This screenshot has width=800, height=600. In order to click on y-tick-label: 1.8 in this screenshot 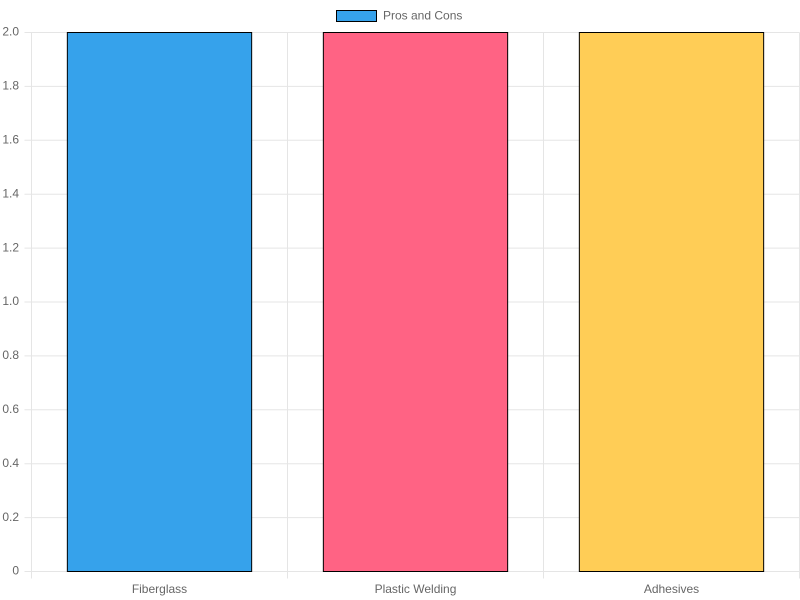, I will do `click(10, 86)`.